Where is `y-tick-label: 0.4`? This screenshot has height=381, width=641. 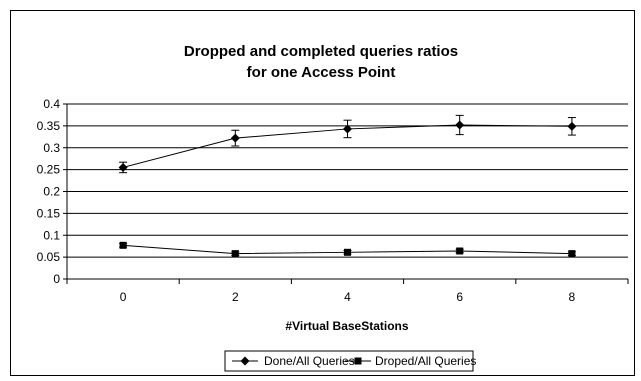
y-tick-label: 0.4 is located at coordinates (51, 104).